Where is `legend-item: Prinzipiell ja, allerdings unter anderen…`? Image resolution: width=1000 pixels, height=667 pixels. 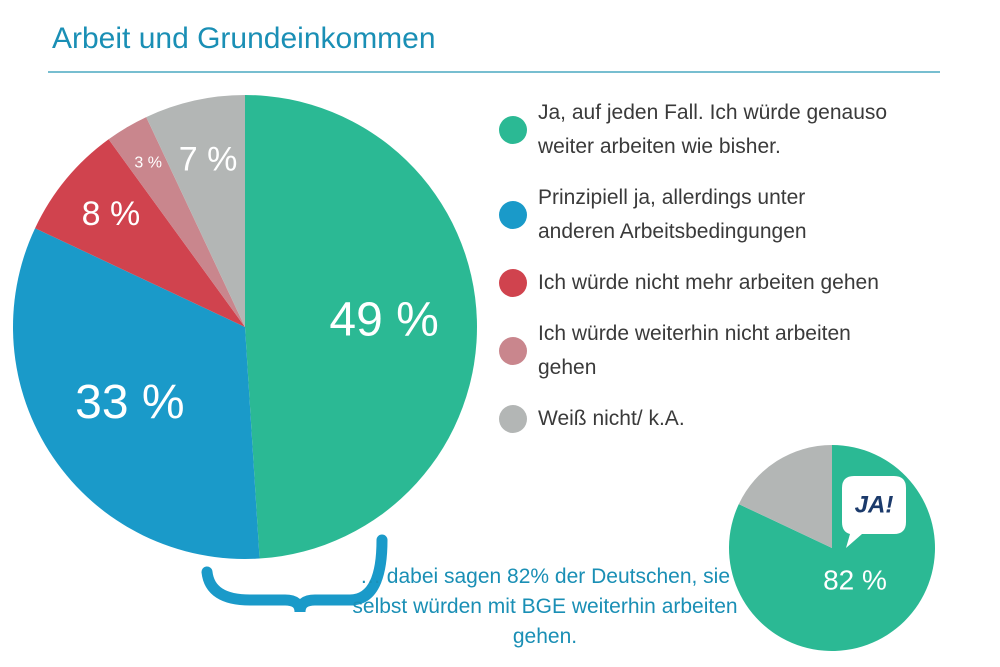 legend-item: Prinzipiell ja, allerdings unter anderen… is located at coordinates (693, 215).